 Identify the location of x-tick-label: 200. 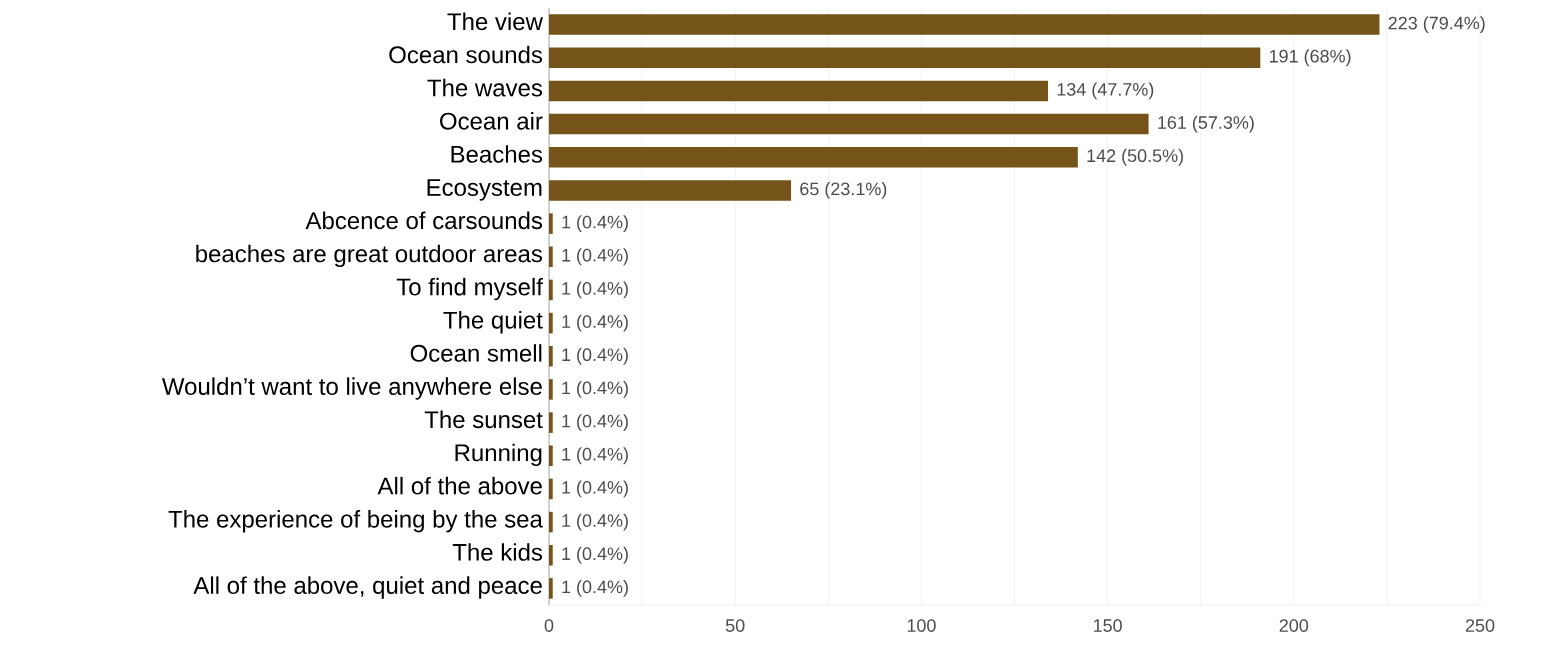
(1294, 625).